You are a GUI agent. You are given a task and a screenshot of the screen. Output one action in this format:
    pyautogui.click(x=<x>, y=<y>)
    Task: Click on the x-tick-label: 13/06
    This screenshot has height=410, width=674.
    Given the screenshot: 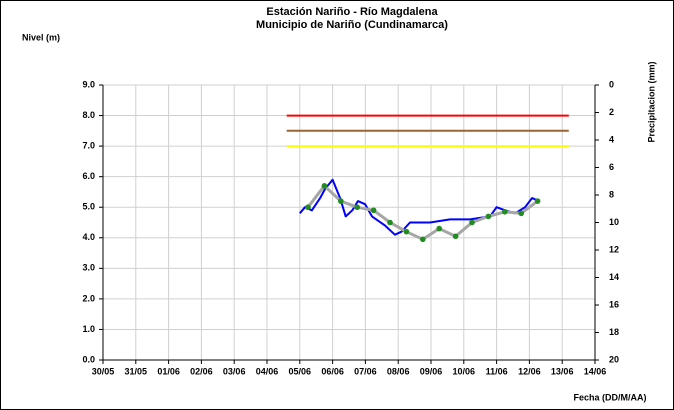 What is the action you would take?
    pyautogui.click(x=562, y=371)
    